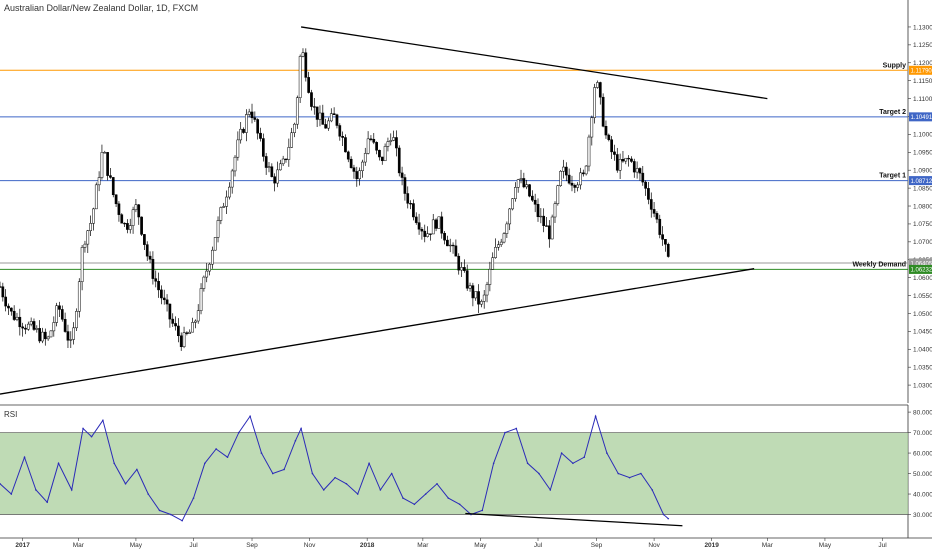  Describe the element at coordinates (922, 278) in the screenshot. I see `price-tick-label: 1.06000` at that location.